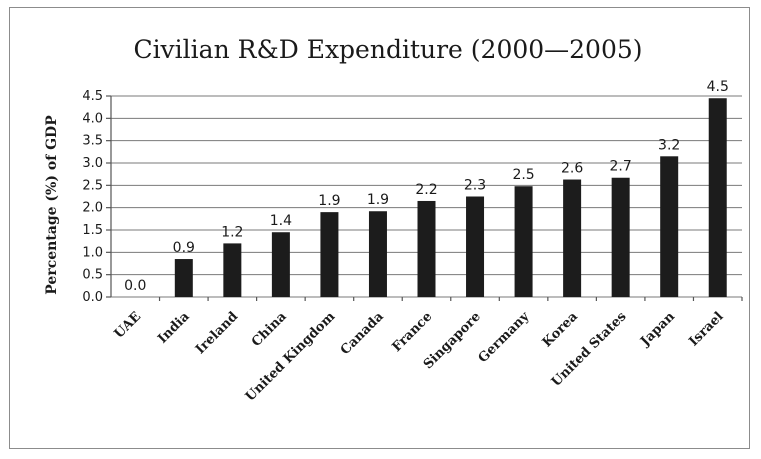  Describe the element at coordinates (52, 205) in the screenshot. I see `y-axis-label: Percentage (%) of GDP` at that location.